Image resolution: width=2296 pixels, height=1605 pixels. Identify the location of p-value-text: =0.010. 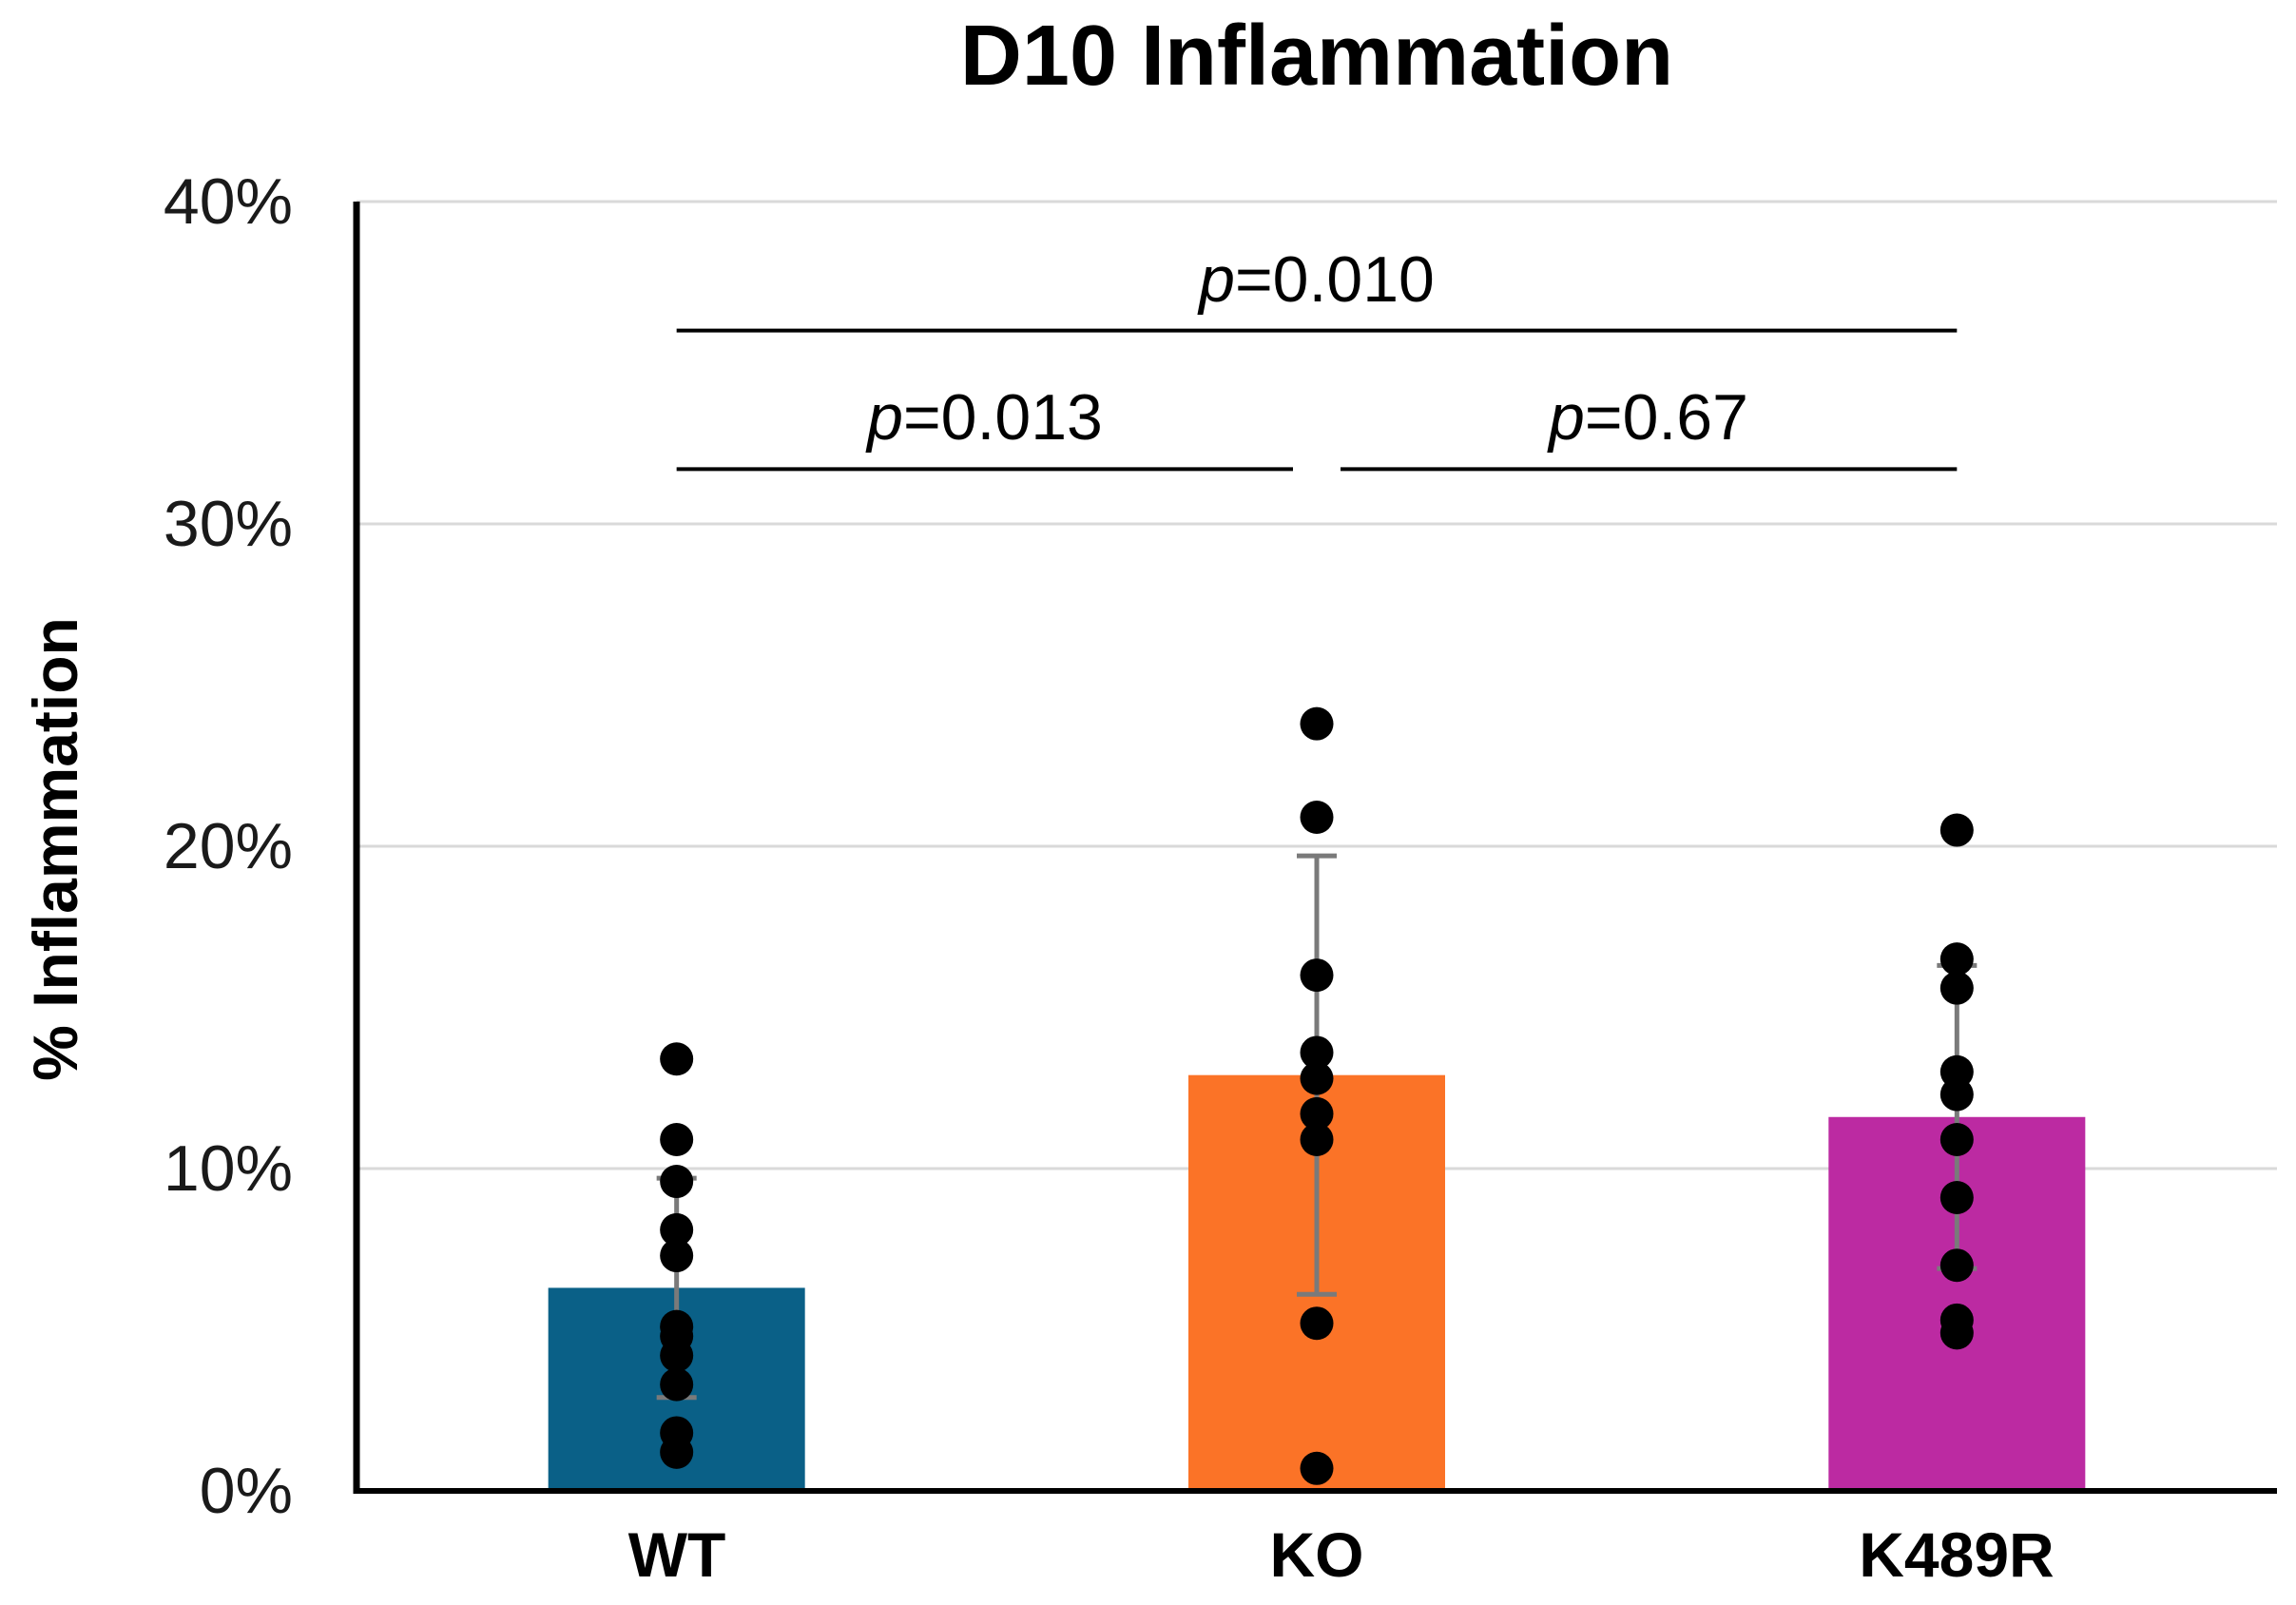
(1334, 280).